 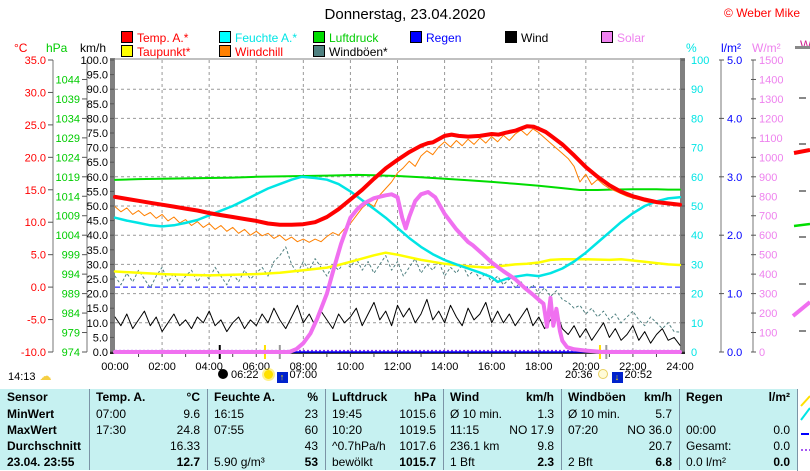 I want to click on table-cell: 16:15 23, so click(x=266, y=414).